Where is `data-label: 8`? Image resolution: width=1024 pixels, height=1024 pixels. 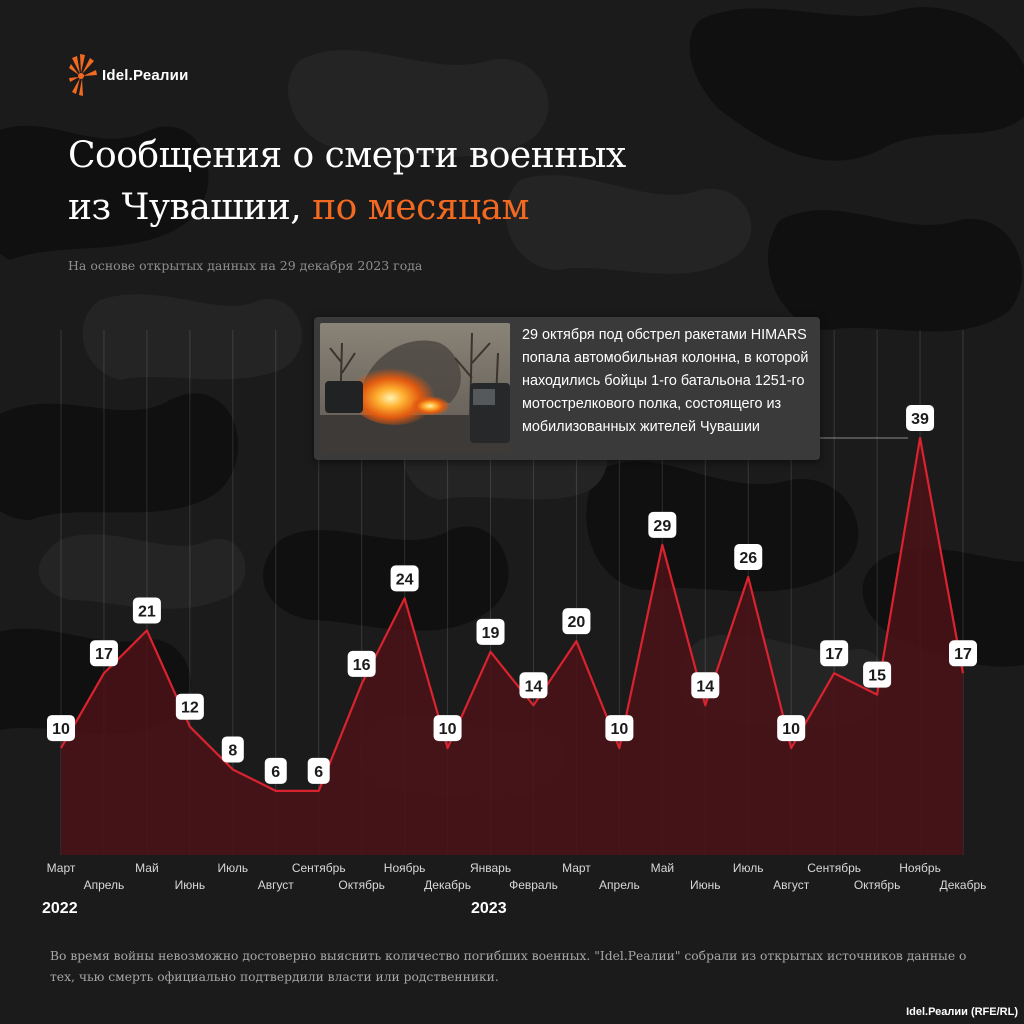 data-label: 8 is located at coordinates (232, 749).